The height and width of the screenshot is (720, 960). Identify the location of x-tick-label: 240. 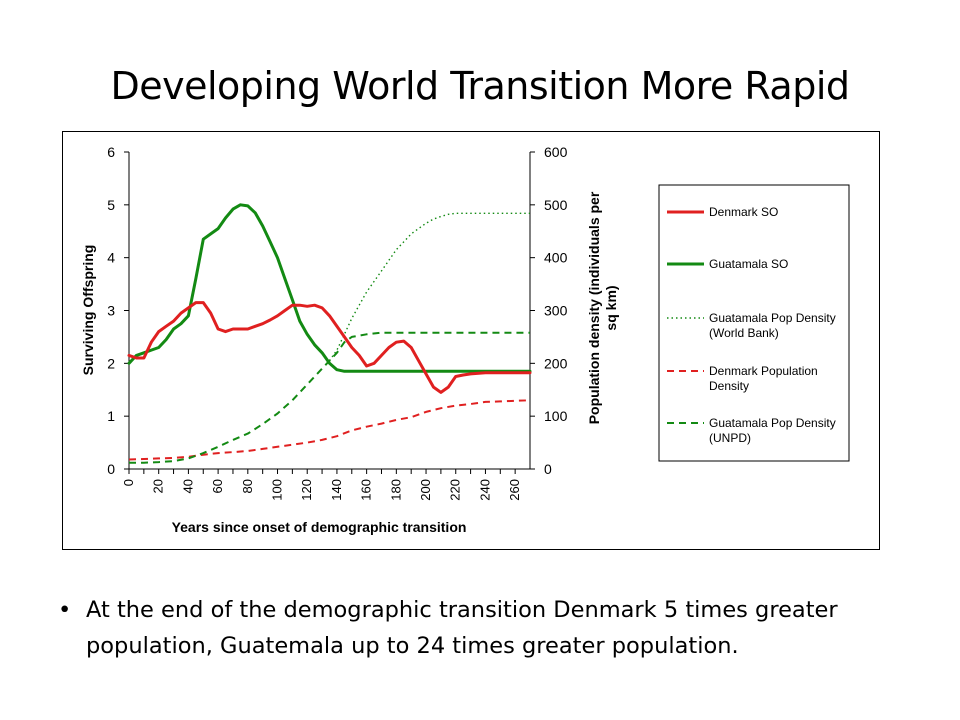
(484, 490).